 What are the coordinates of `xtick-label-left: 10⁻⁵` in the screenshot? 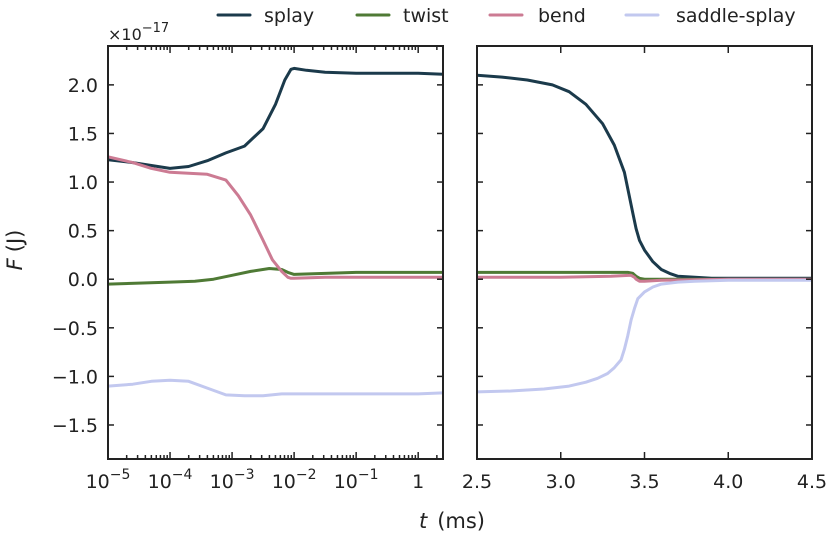 It's located at (108, 480).